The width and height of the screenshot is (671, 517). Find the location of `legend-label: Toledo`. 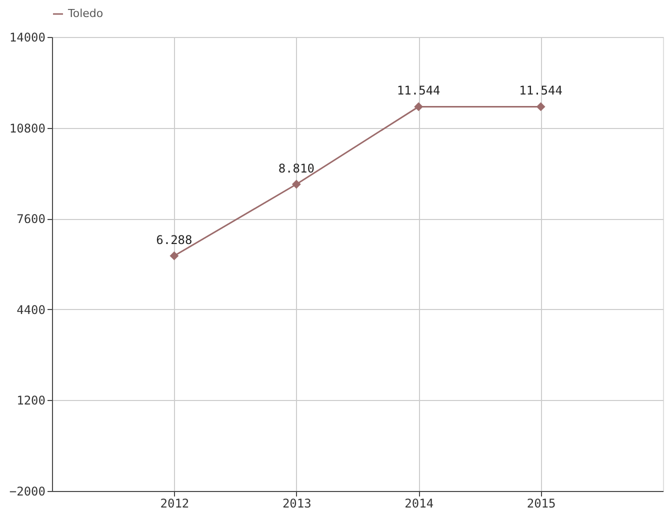

legend-label: Toledo is located at coordinates (85, 13).